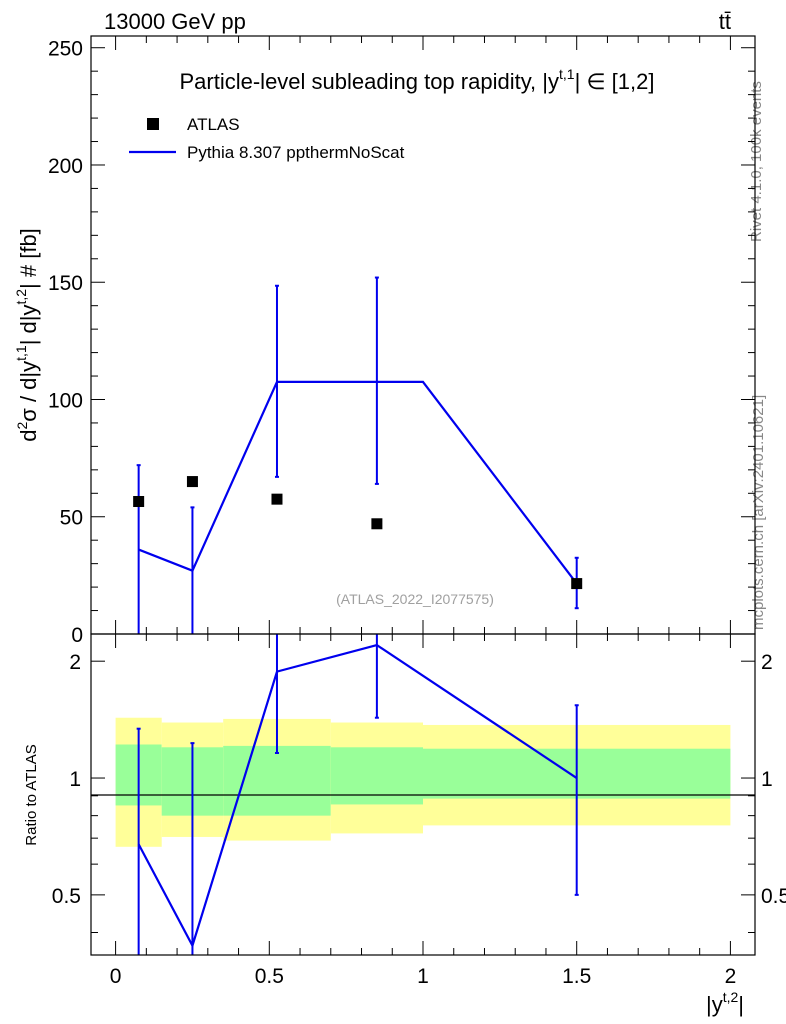 The height and width of the screenshot is (1024, 786). What do you see at coordinates (415, 599) in the screenshot?
I see `analysis-watermark: (ATLAS_2022_I2077575)` at bounding box center [415, 599].